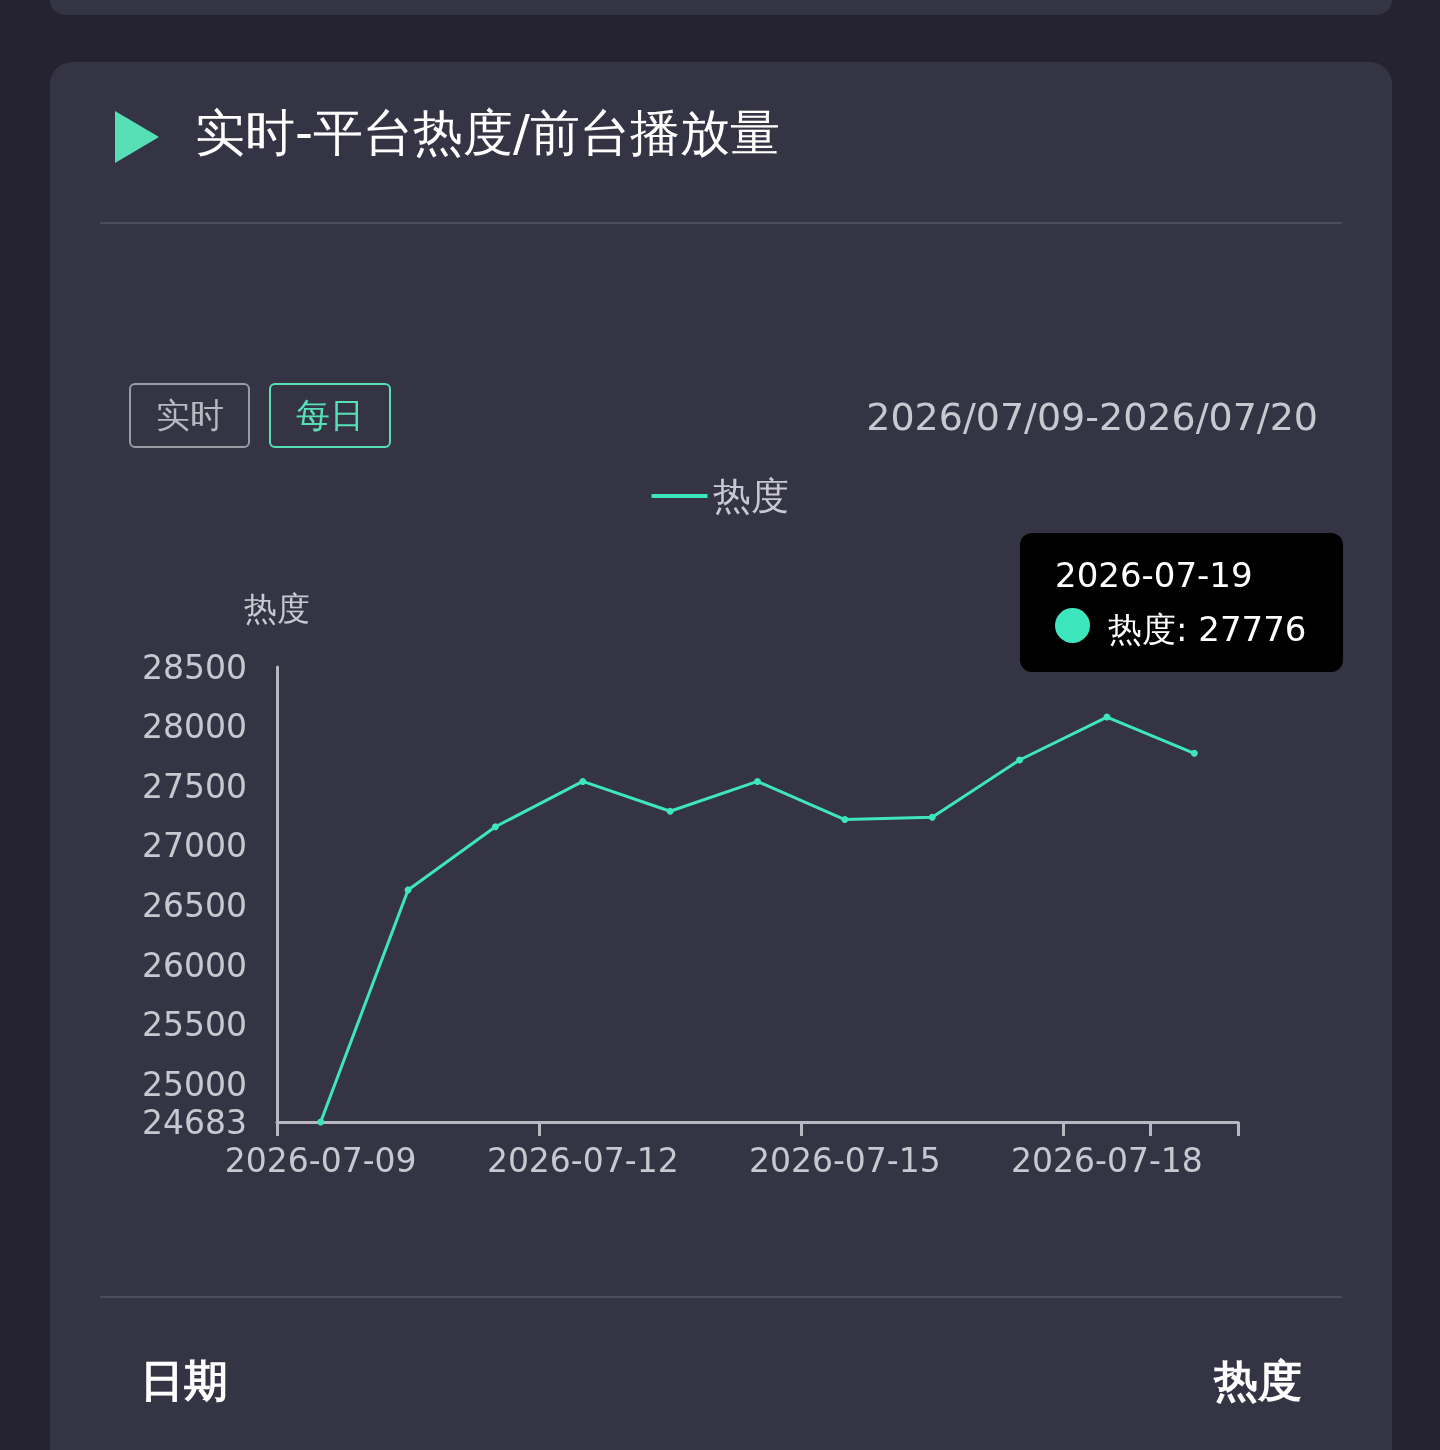  What do you see at coordinates (194, 965) in the screenshot?
I see `y-tick-label: 26000` at bounding box center [194, 965].